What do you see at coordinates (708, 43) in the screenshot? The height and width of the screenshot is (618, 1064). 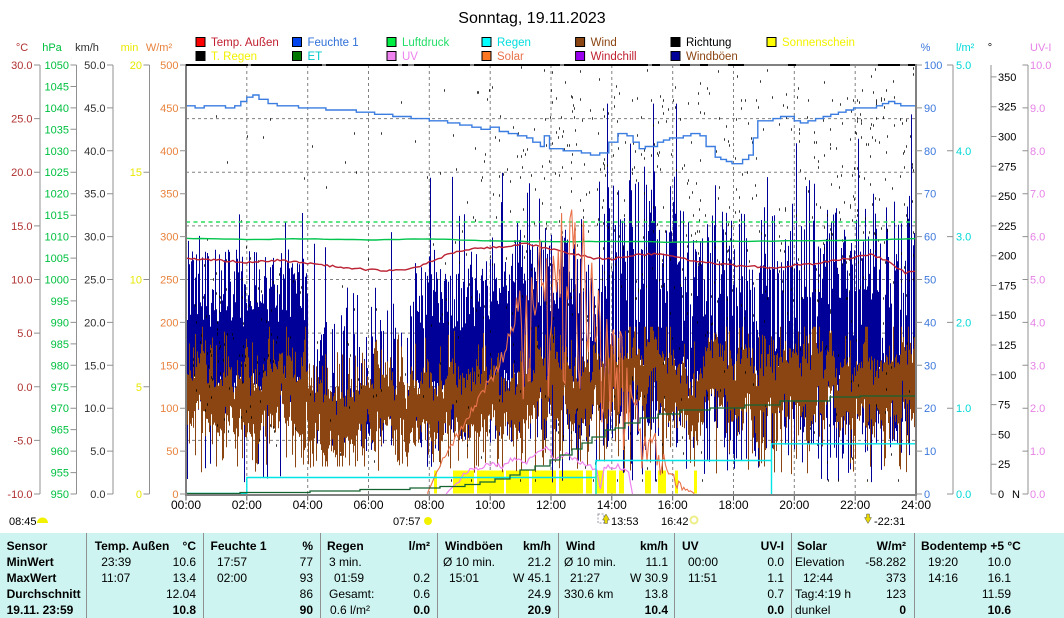 I see `svg-text: Richtung` at bounding box center [708, 43].